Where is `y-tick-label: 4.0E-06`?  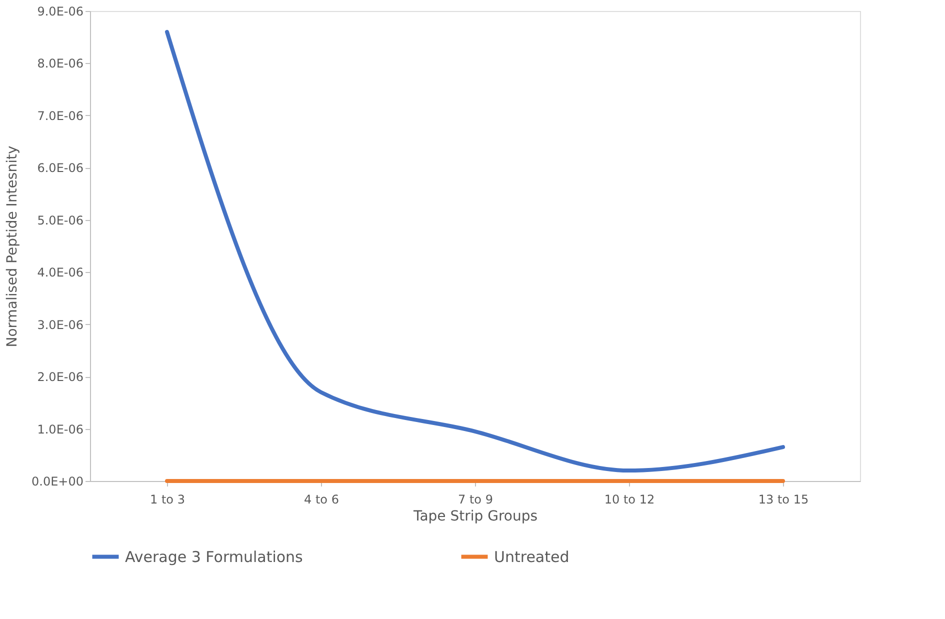 y-tick-label: 4.0E-06 is located at coordinates (60, 273).